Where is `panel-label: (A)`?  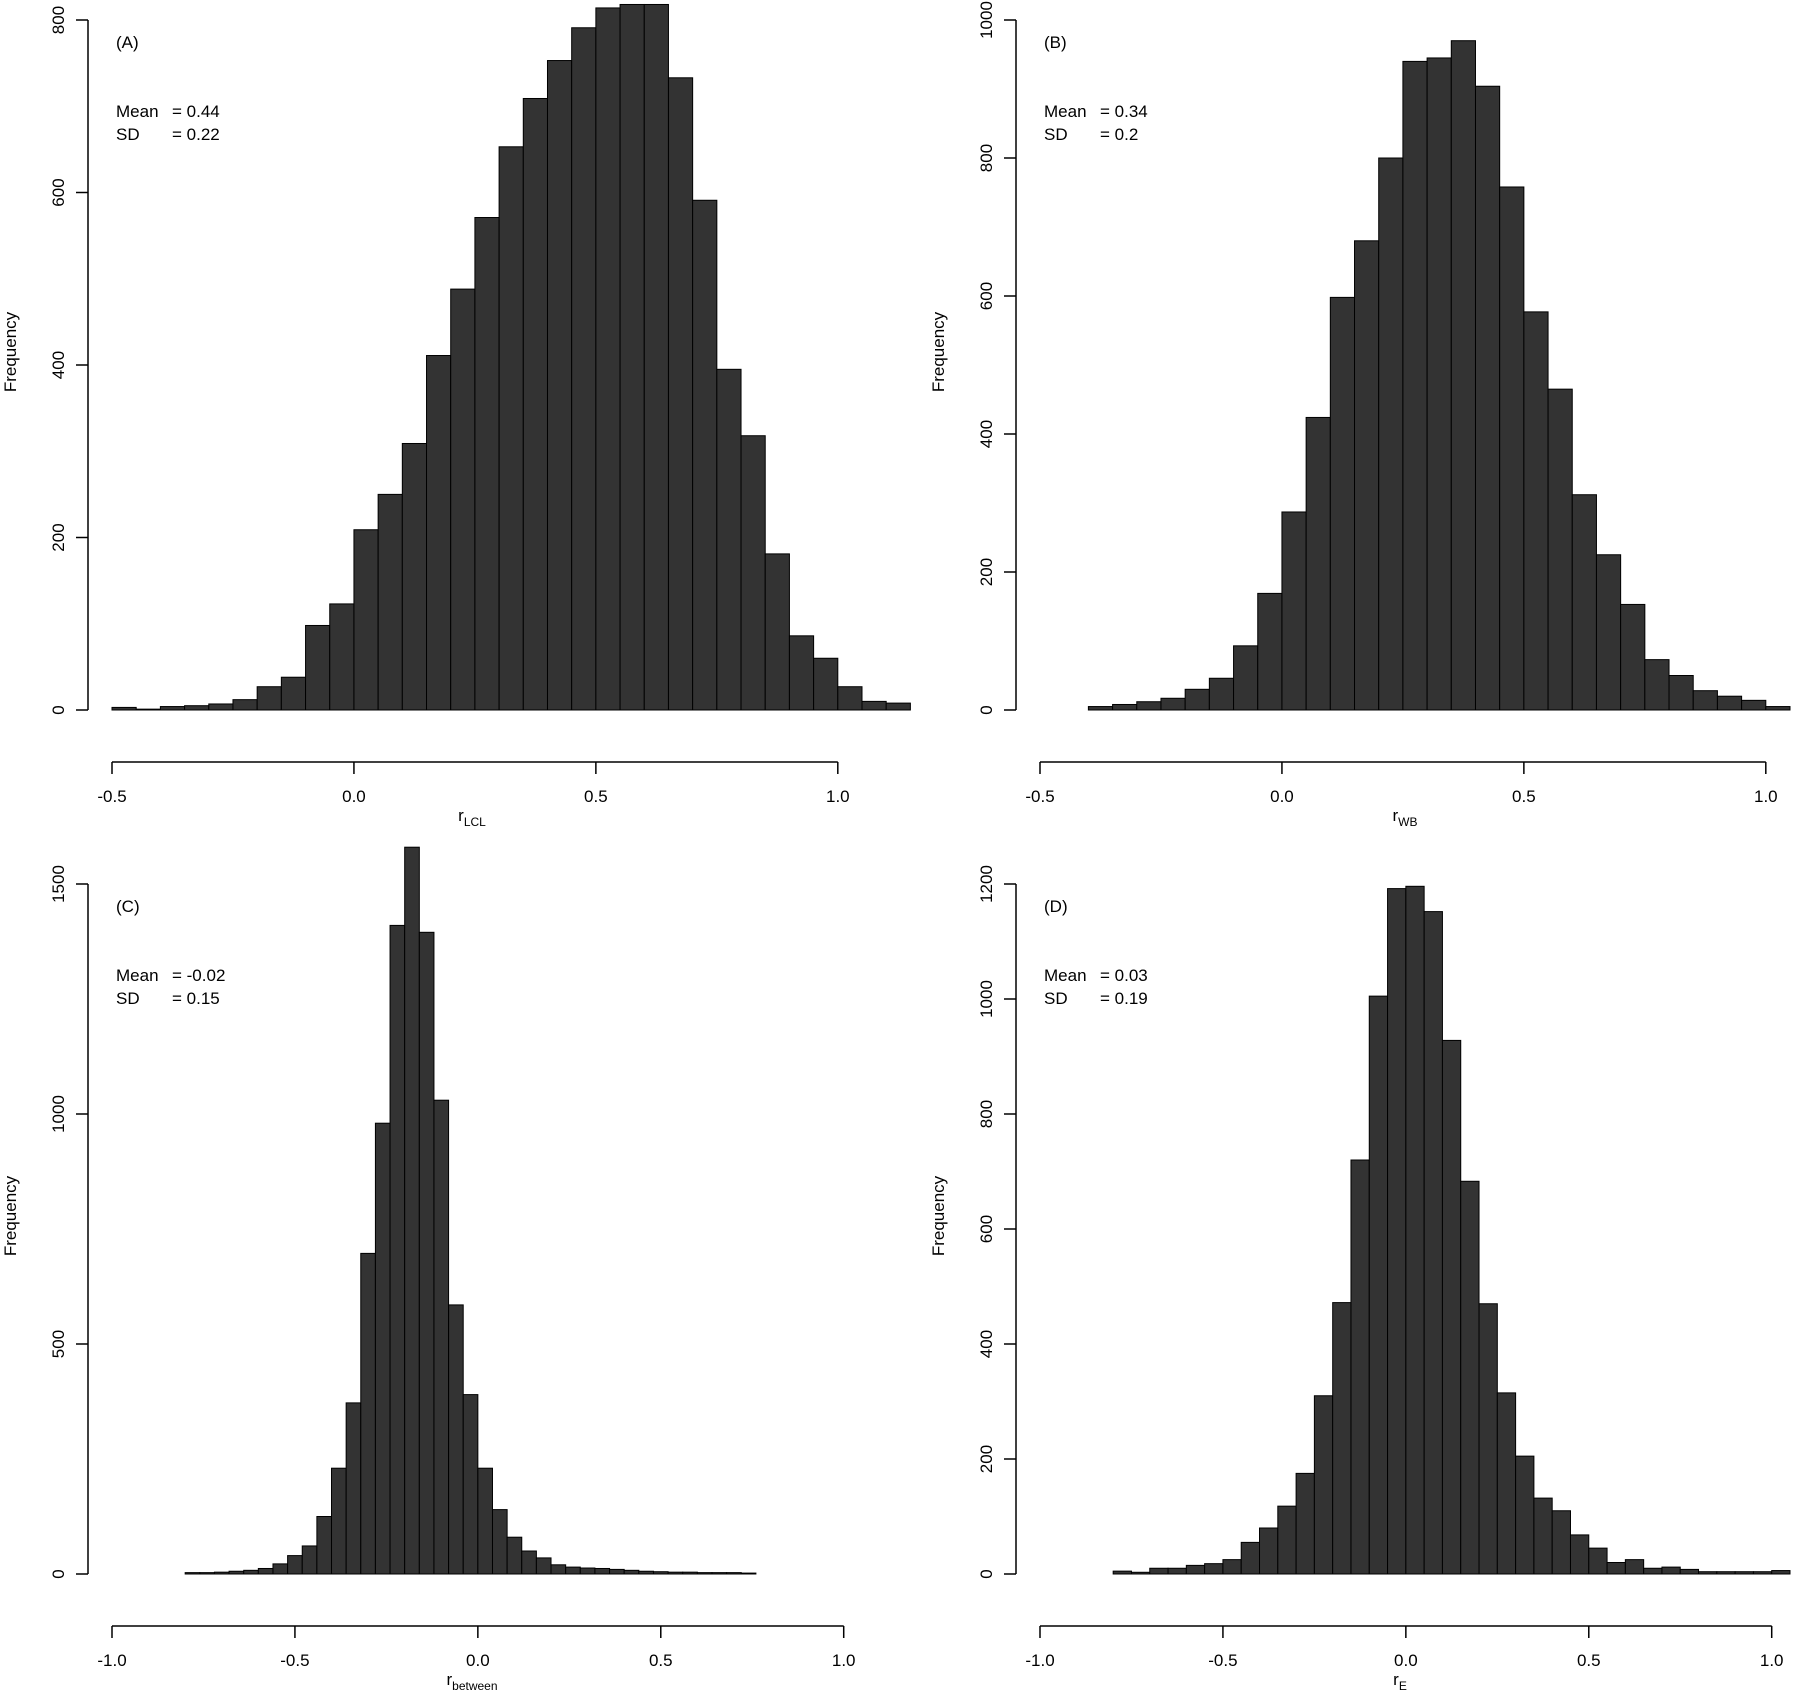
panel-label: (A) is located at coordinates (127, 42).